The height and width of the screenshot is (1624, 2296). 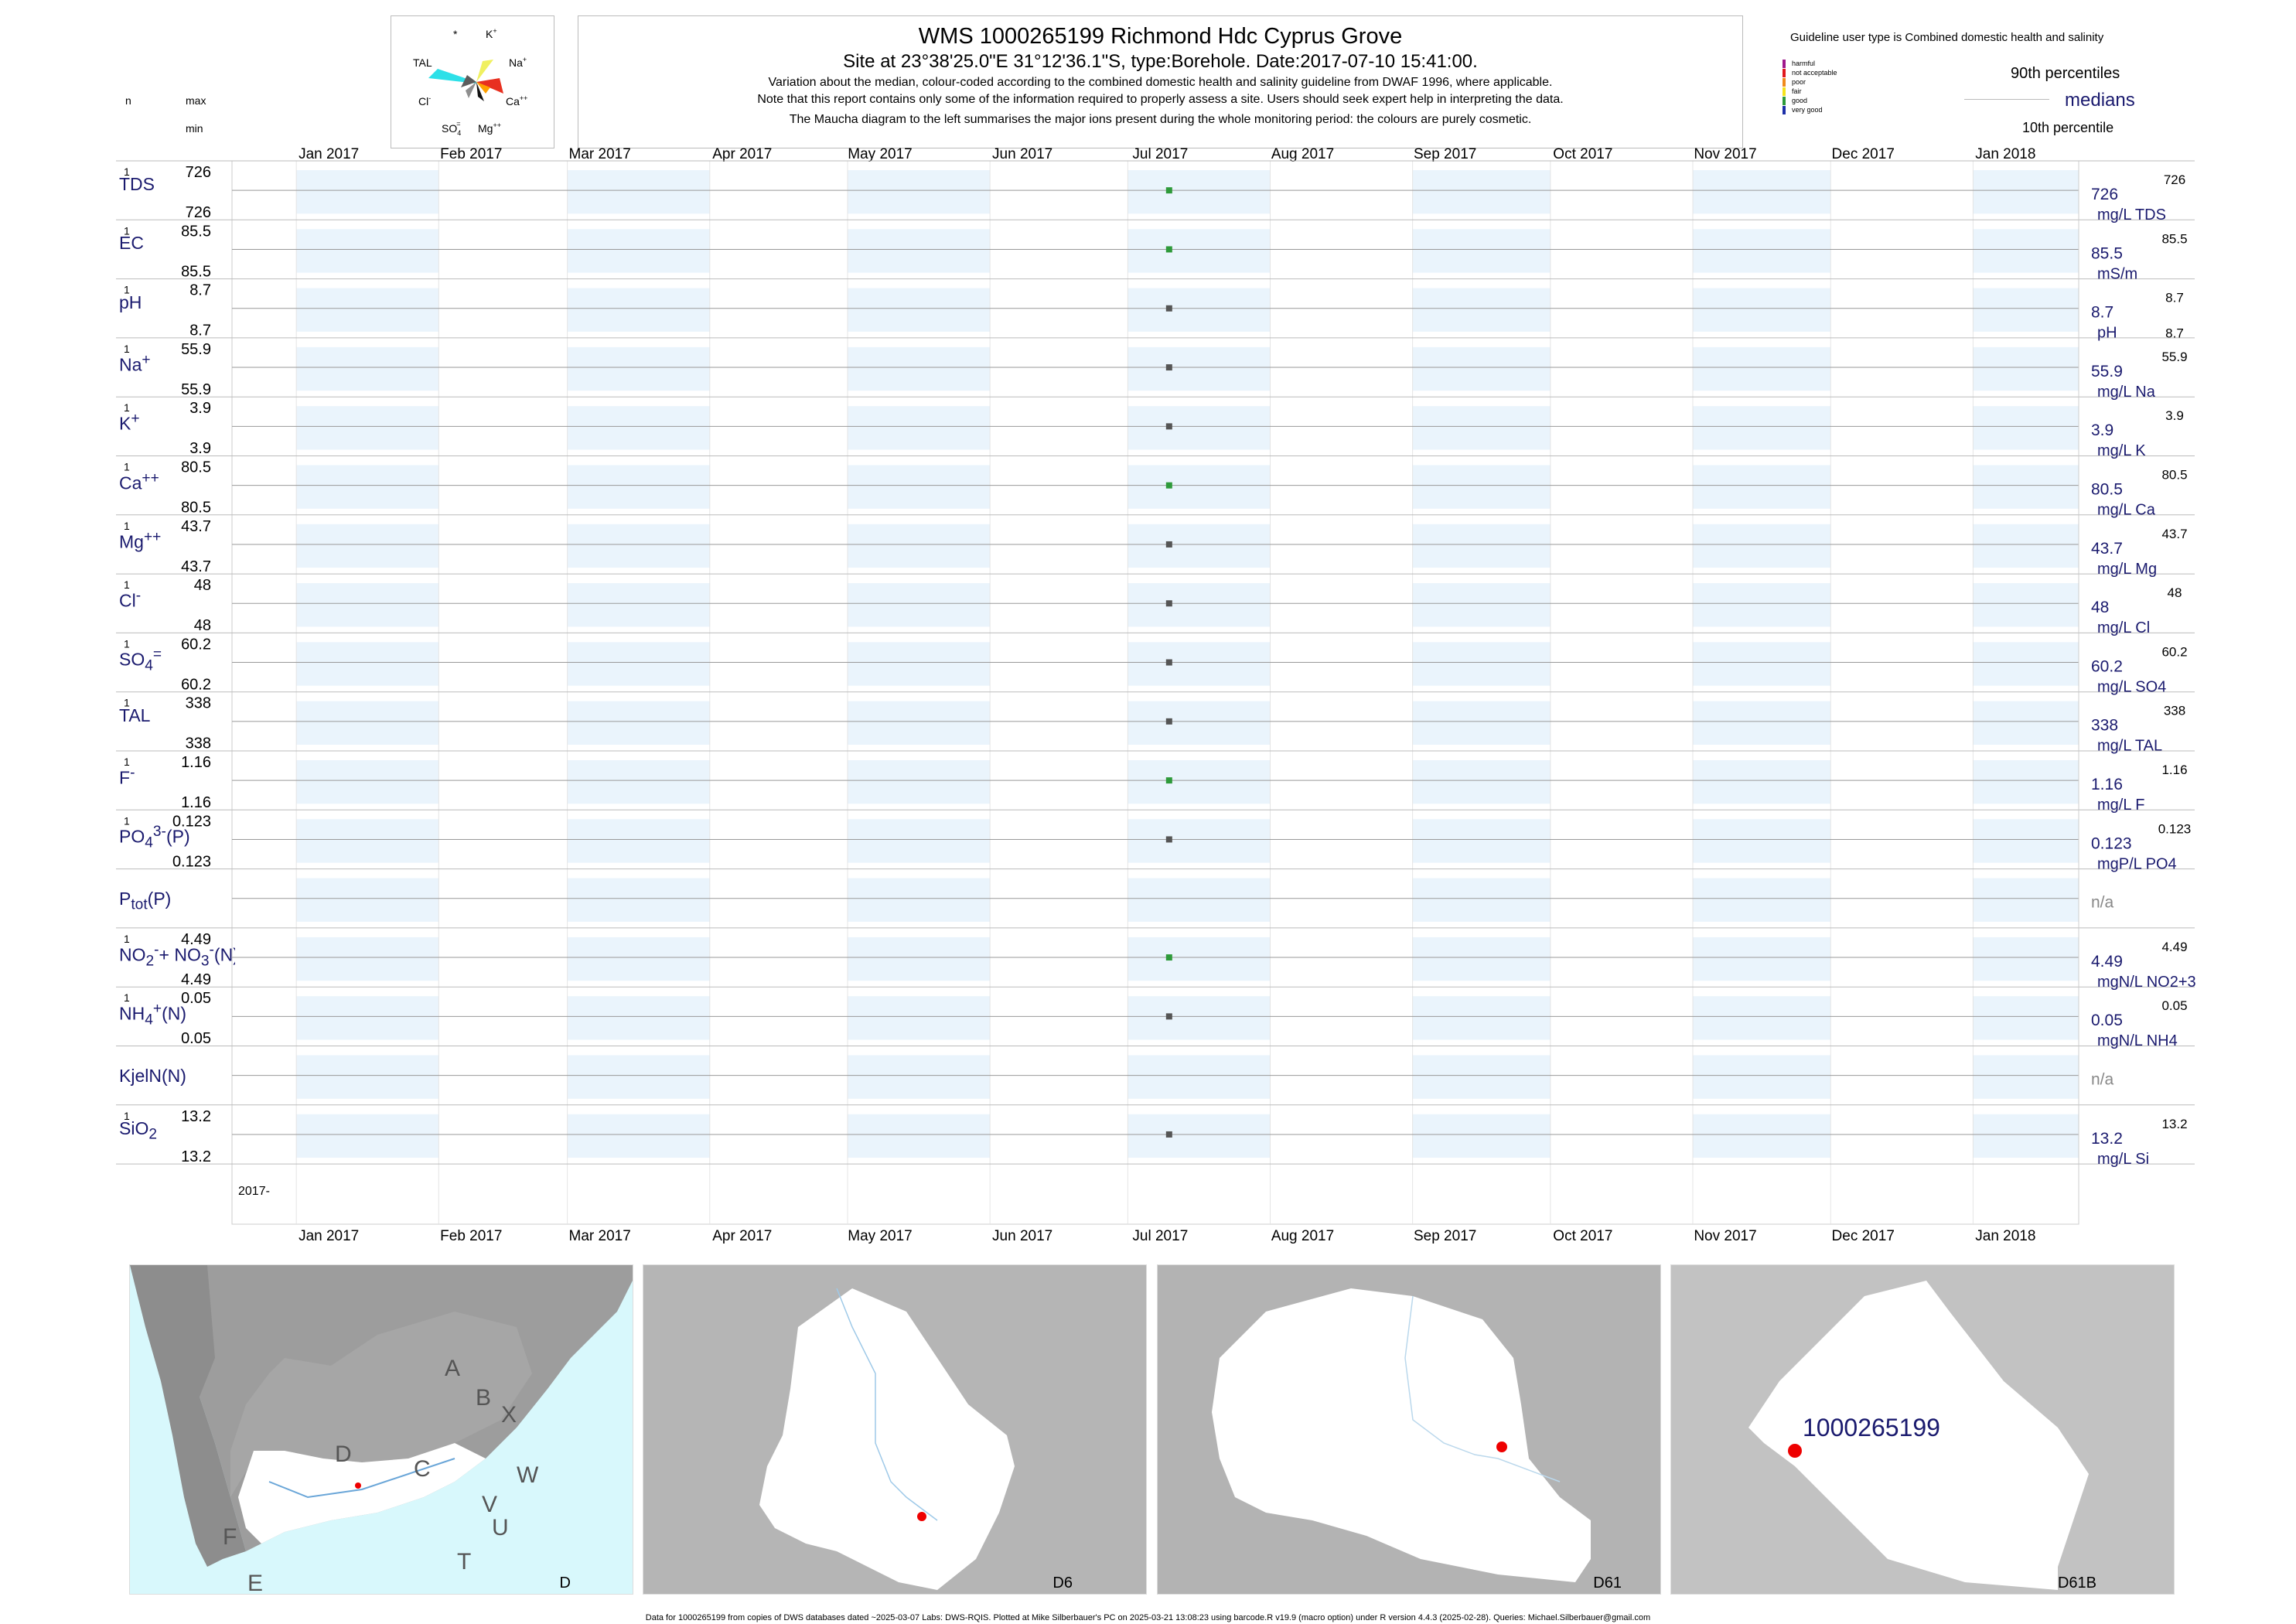 I want to click on row-p90: 726, so click(x=2174, y=179).